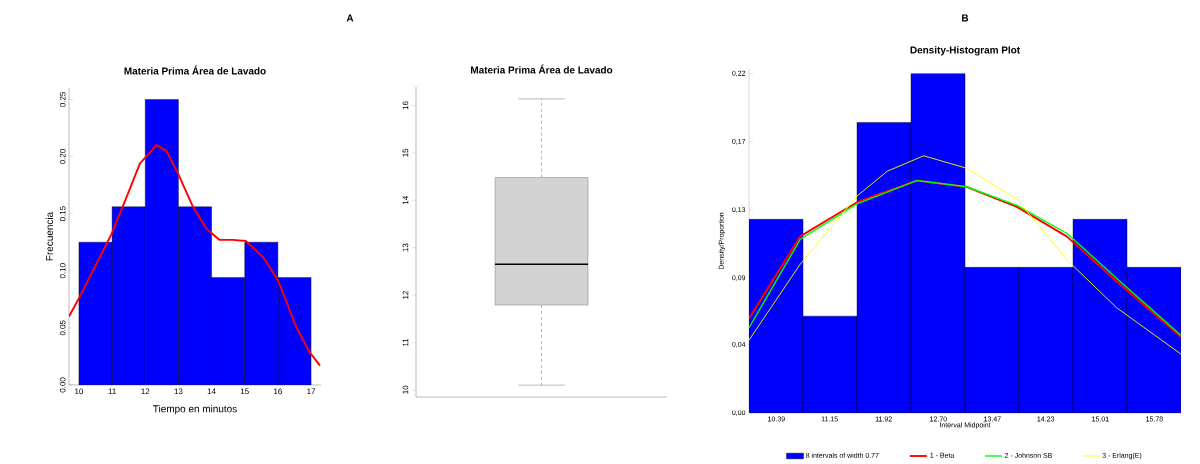  What do you see at coordinates (965, 18) in the screenshot?
I see `text: B` at bounding box center [965, 18].